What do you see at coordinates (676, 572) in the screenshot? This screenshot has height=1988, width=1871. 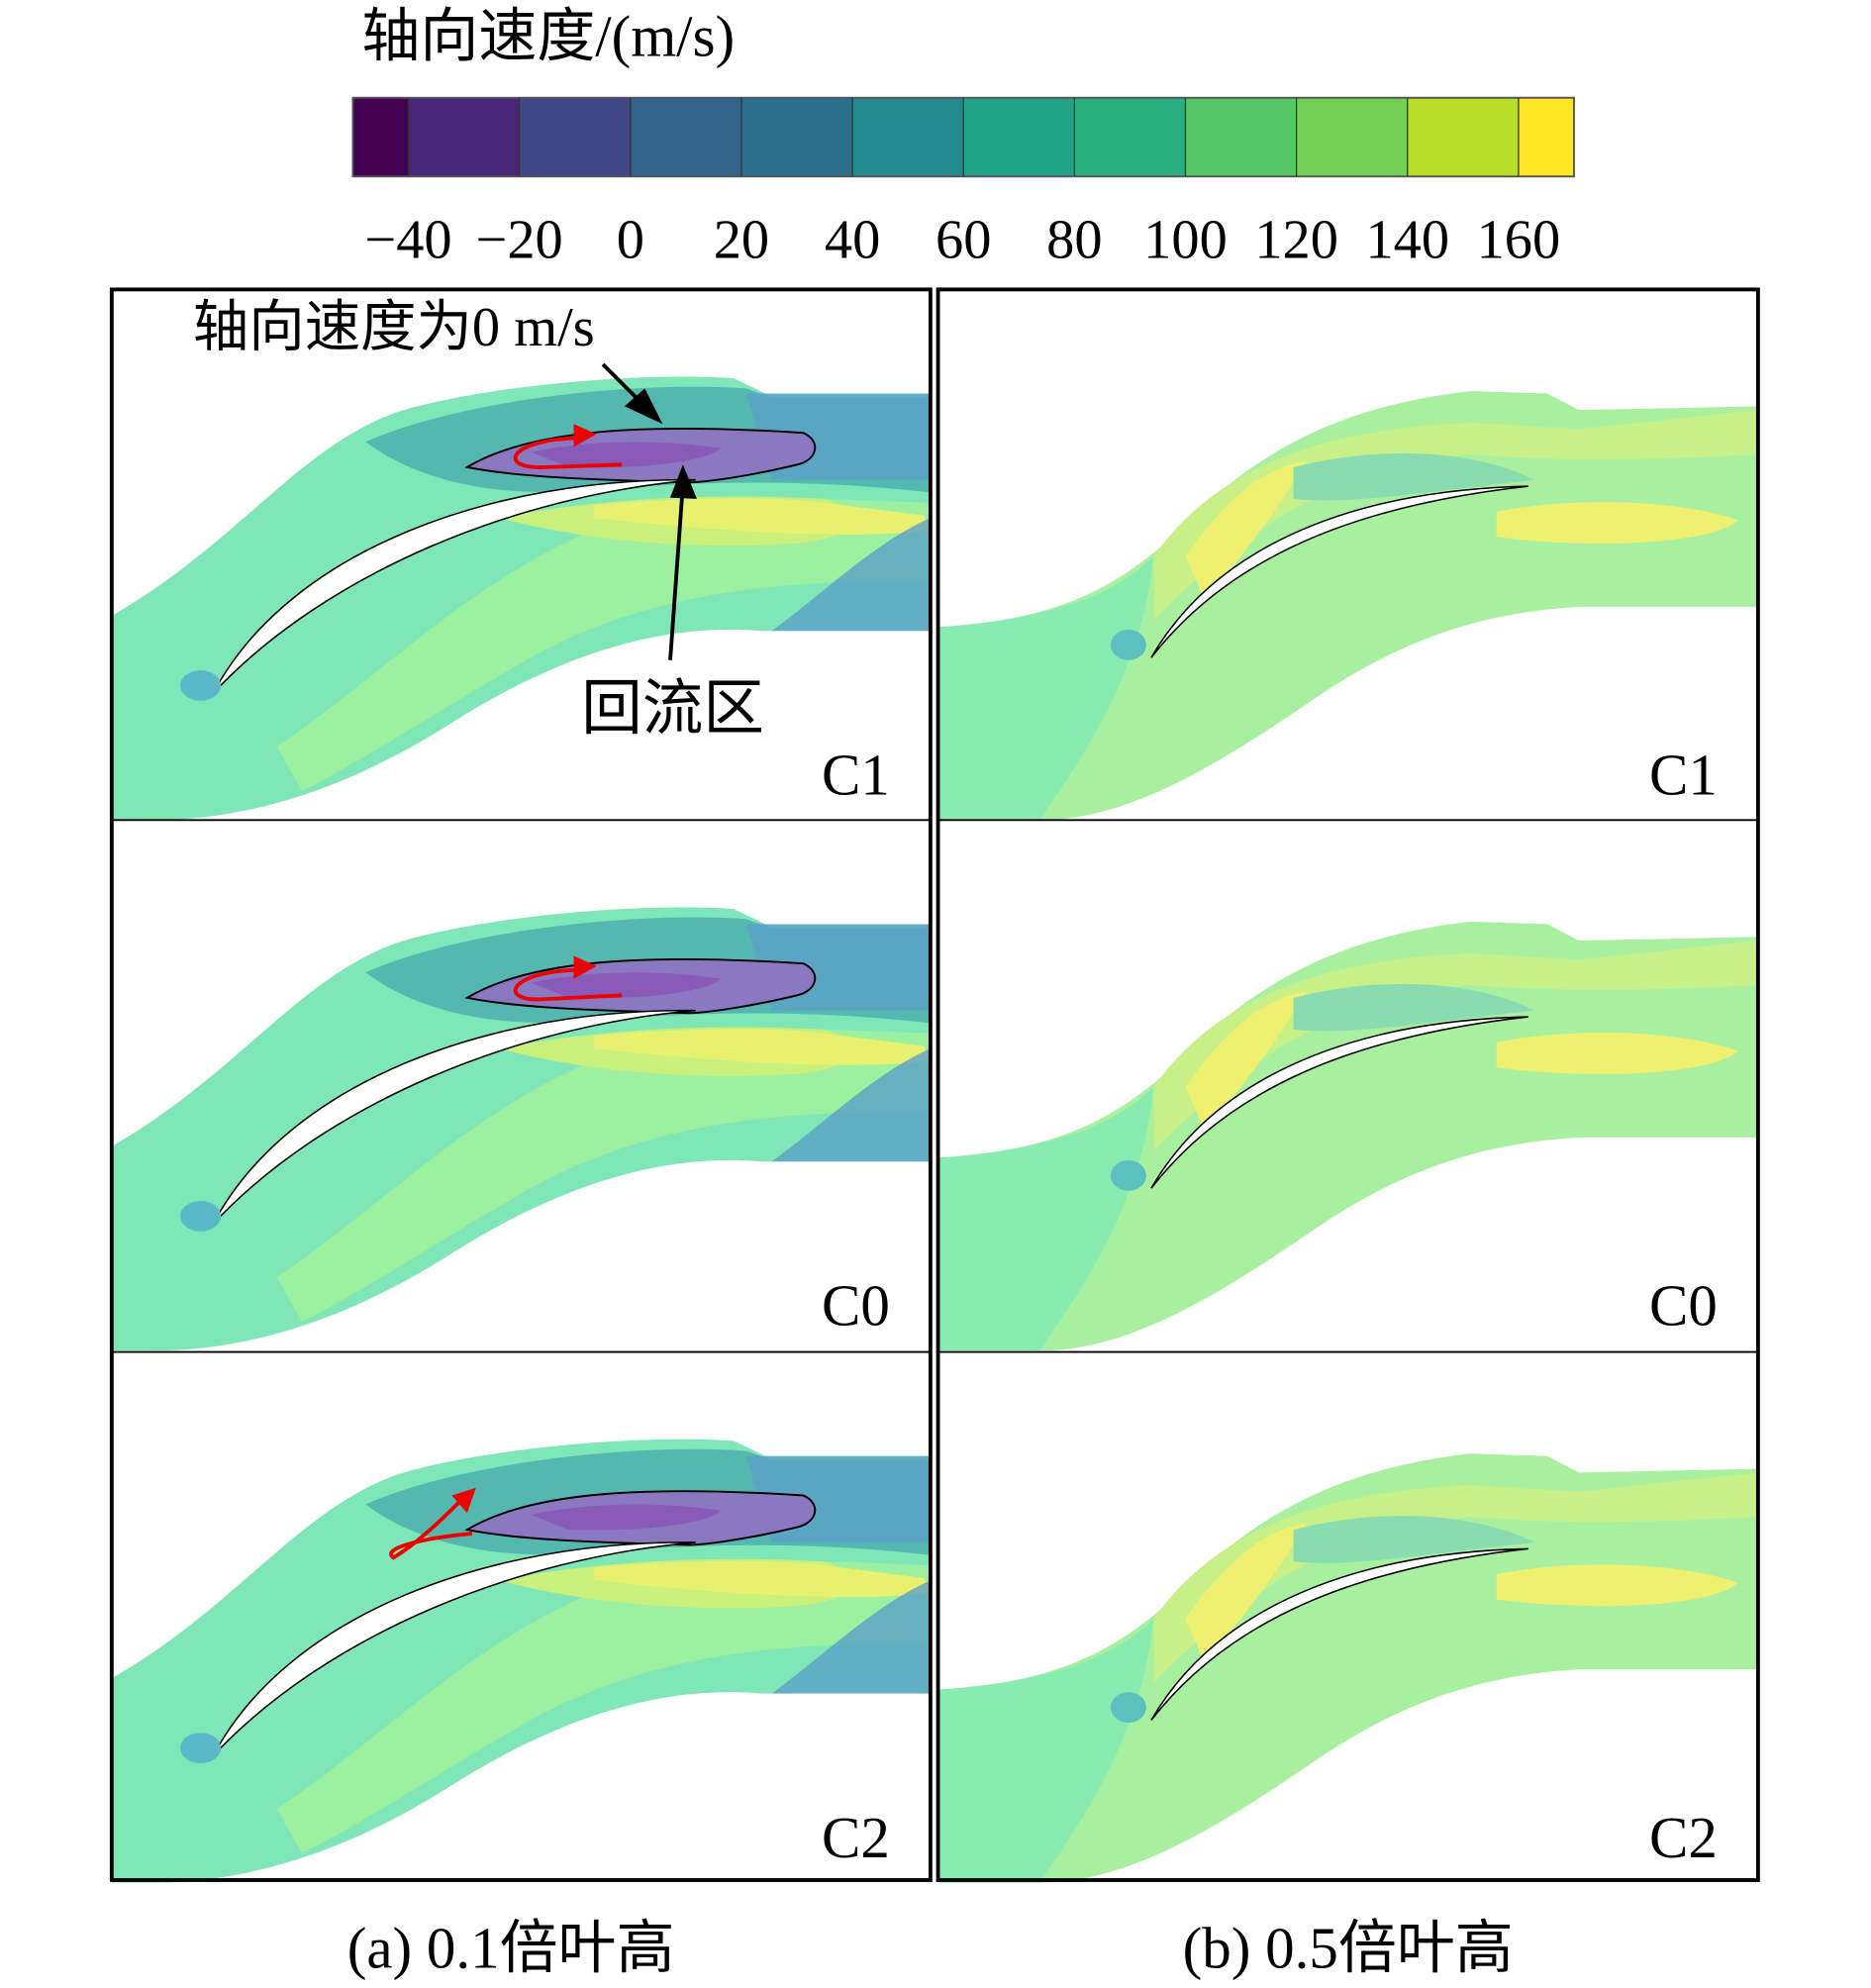 I see `arrow` at bounding box center [676, 572].